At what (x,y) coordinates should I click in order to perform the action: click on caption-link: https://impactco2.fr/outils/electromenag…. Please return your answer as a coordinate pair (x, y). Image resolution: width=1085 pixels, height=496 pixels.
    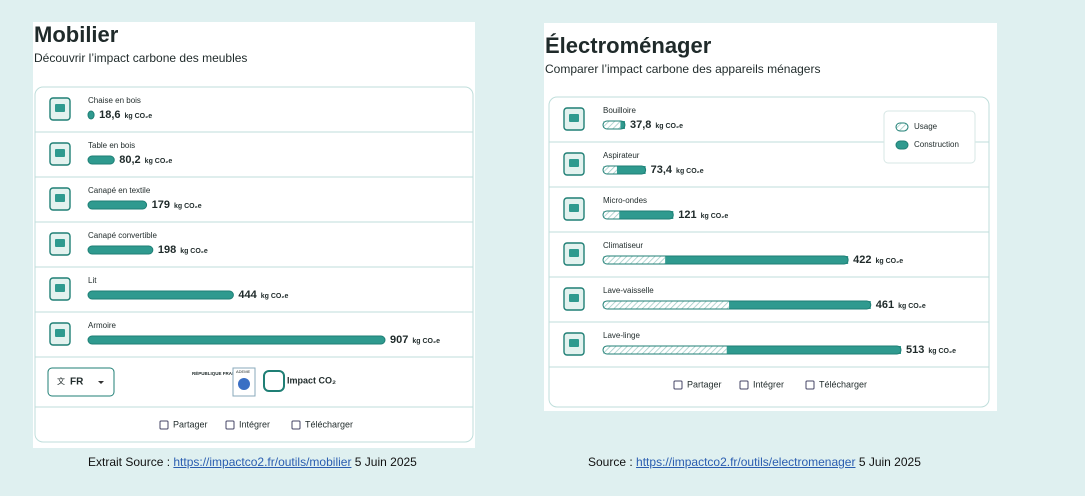
    Looking at the image, I should click on (746, 462).